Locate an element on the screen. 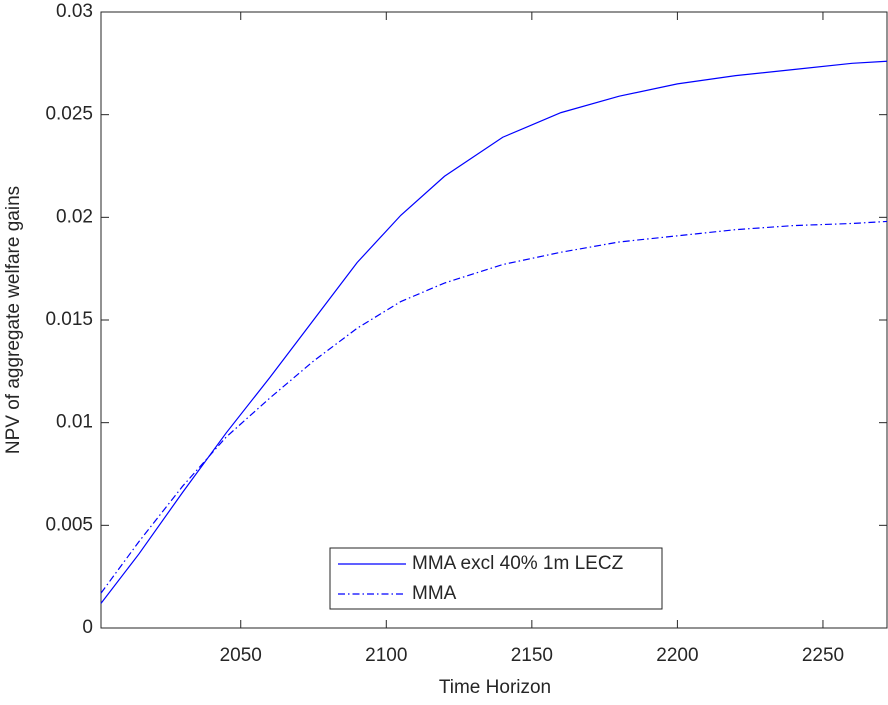  legend-box is located at coordinates (496, 578).